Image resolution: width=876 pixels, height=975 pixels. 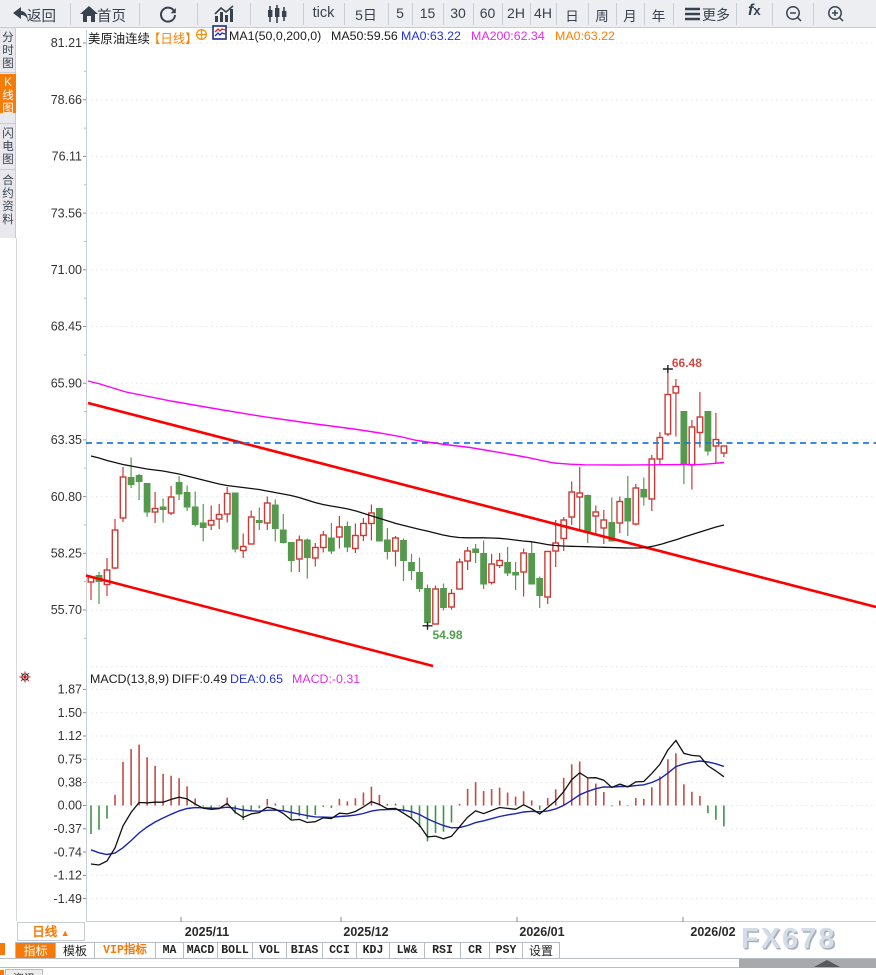 I want to click on svg-text: 81.21, so click(x=66, y=43).